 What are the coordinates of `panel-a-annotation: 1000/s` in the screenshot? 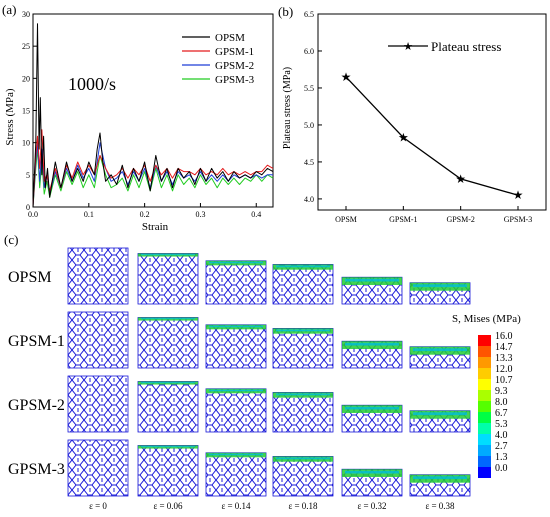 It's located at (92, 84).